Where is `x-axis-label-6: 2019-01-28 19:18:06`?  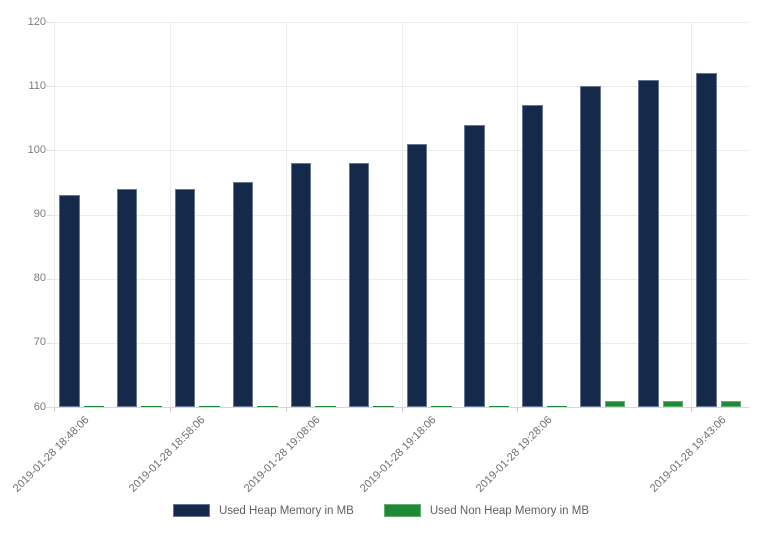
x-axis-label-6: 2019-01-28 19:18:06 is located at coordinates (398, 454).